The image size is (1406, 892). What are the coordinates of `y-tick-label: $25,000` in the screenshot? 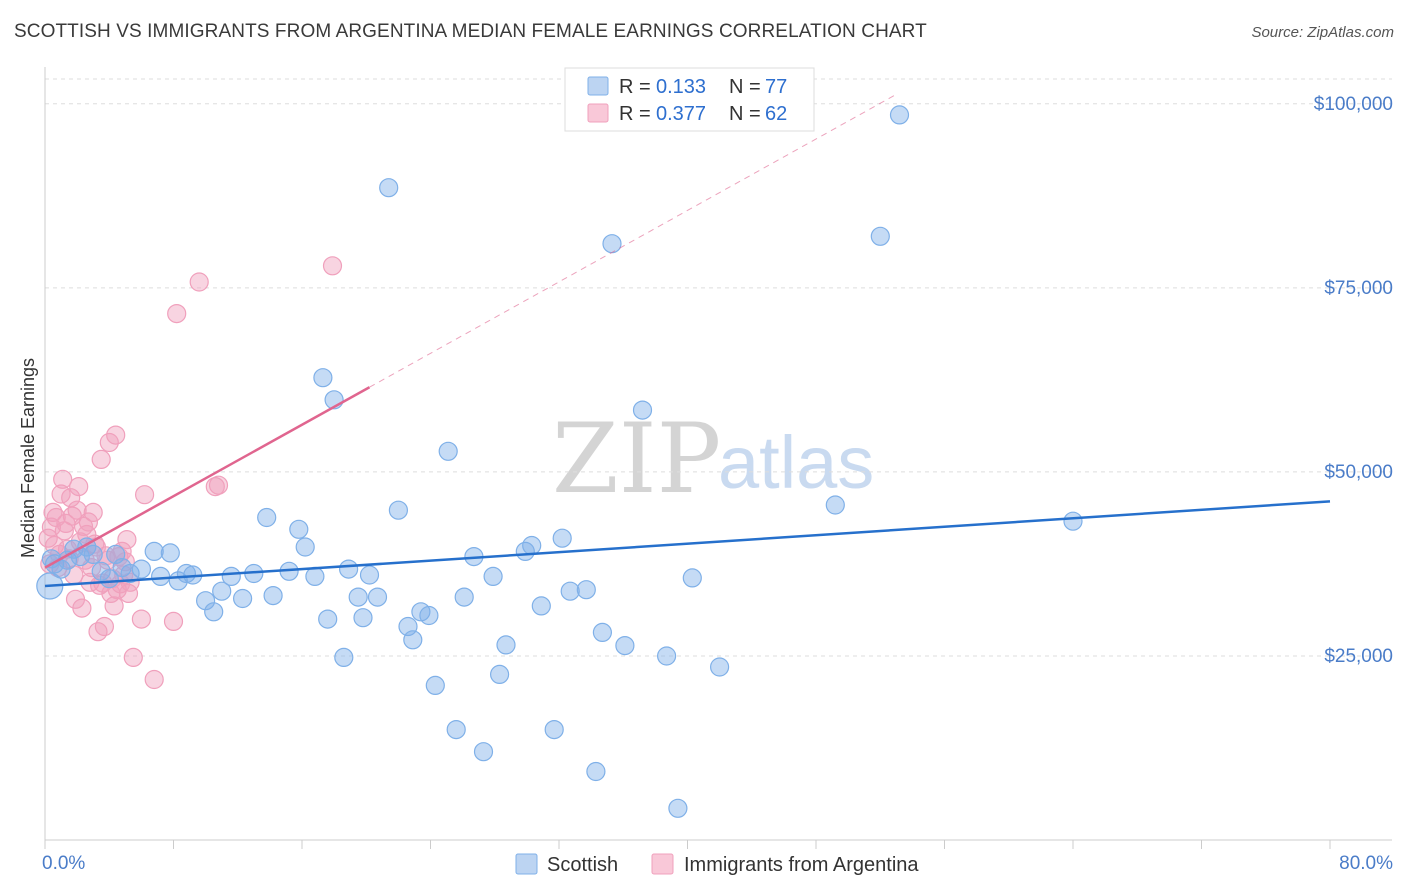 It's located at (1358, 656).